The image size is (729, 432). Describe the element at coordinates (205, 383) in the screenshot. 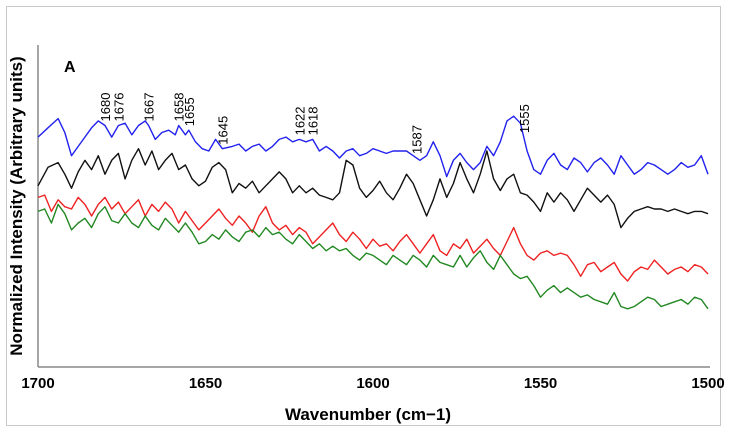

I see `x-tick-label: 1650` at that location.